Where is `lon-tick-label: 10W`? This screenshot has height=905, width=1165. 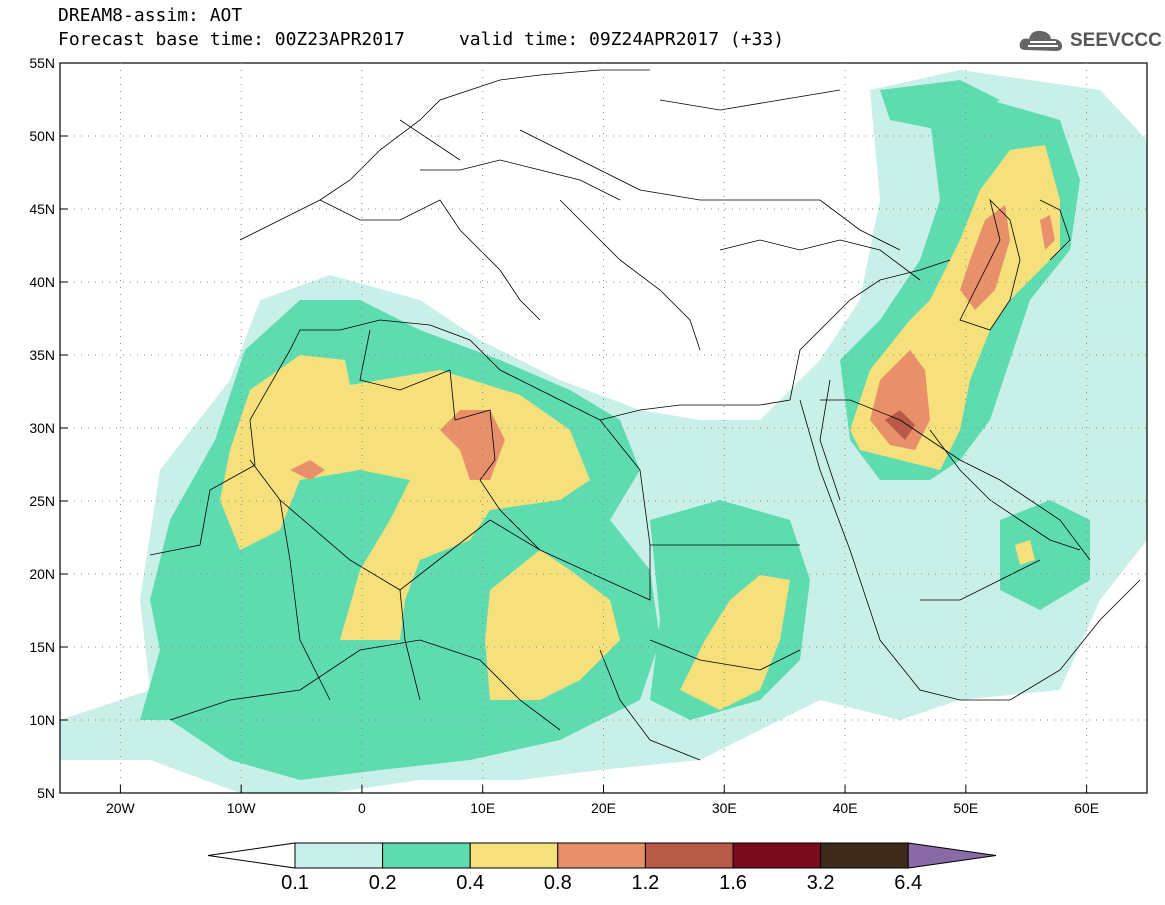 lon-tick-label: 10W is located at coordinates (242, 808).